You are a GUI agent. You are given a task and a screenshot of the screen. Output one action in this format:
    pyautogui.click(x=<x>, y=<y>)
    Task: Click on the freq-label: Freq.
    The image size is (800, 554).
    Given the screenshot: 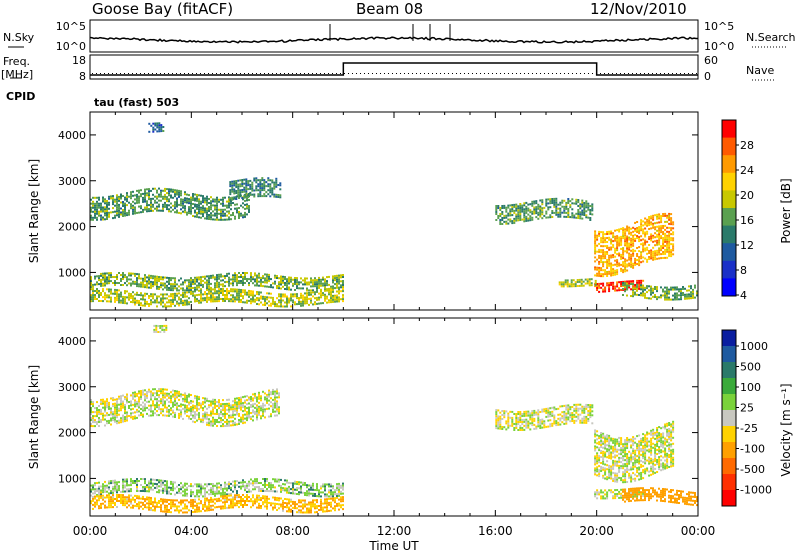 What is the action you would take?
    pyautogui.click(x=17, y=61)
    